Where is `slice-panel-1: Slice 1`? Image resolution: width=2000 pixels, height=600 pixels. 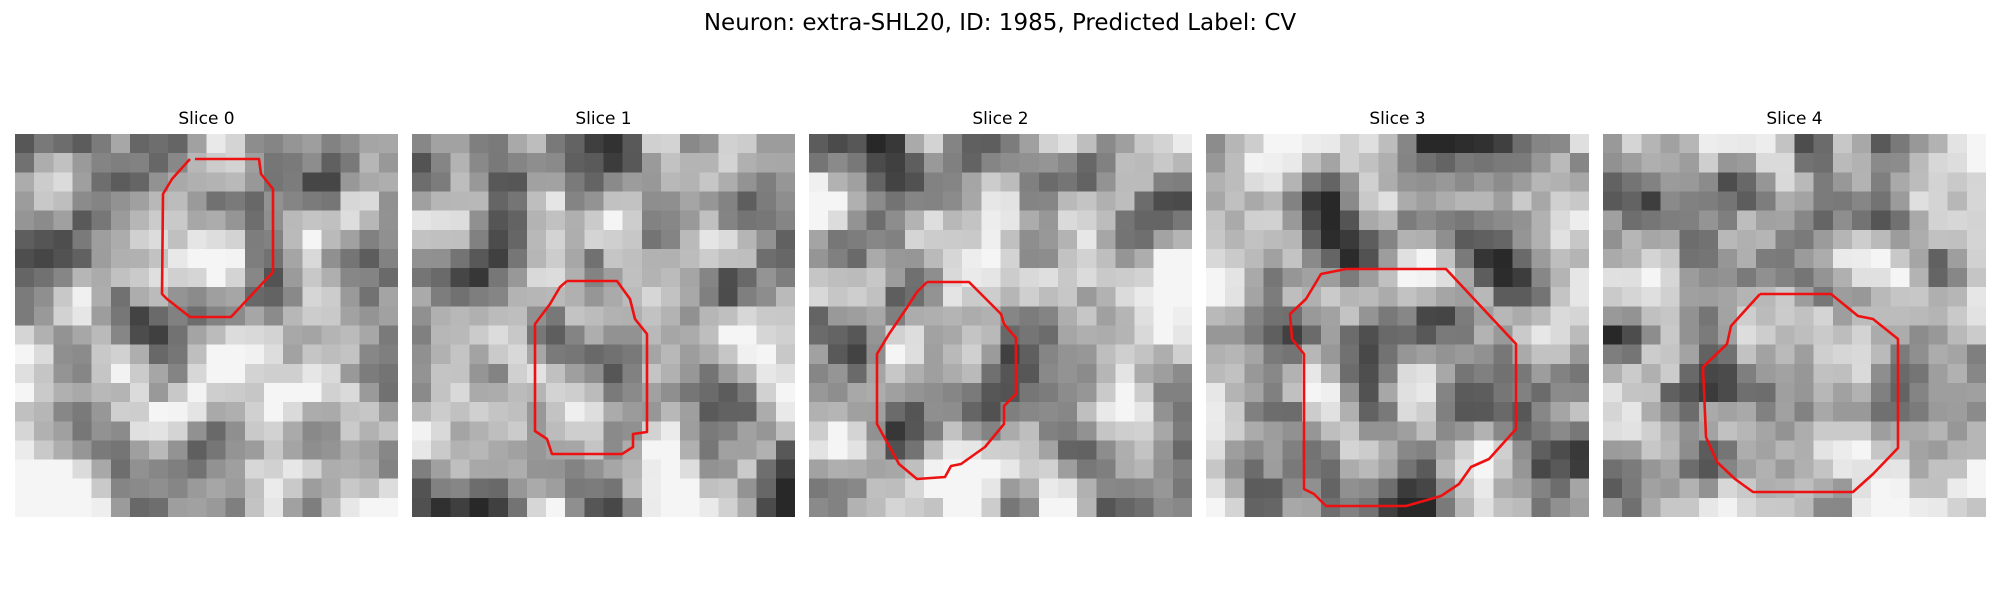 slice-panel-1: Slice 1 is located at coordinates (603, 312).